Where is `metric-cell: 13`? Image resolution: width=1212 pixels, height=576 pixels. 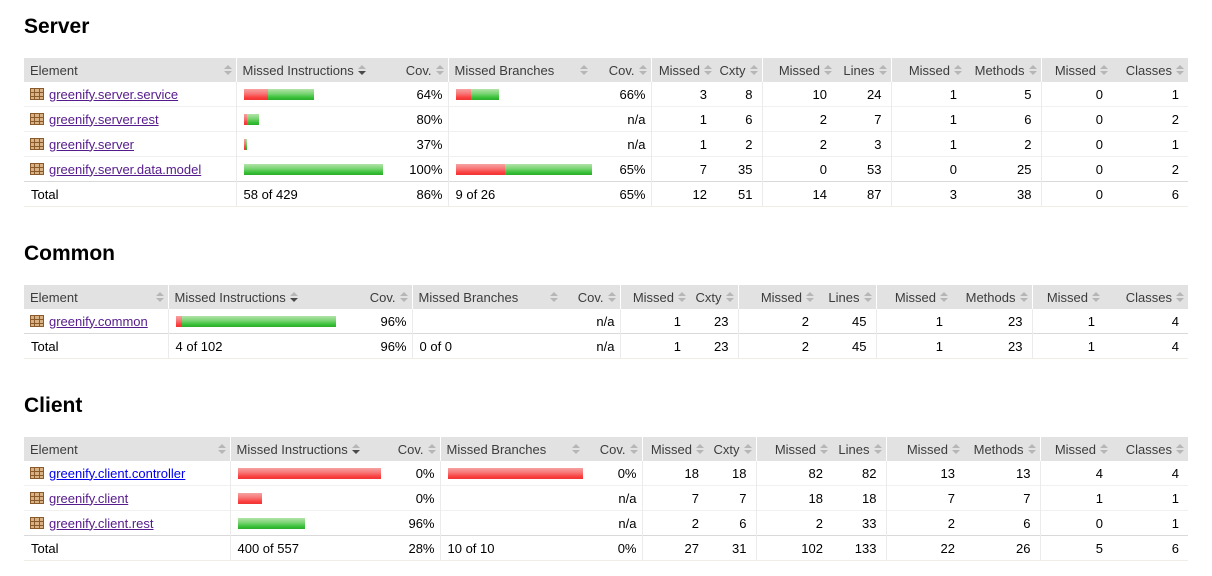 metric-cell: 13 is located at coordinates (1023, 473).